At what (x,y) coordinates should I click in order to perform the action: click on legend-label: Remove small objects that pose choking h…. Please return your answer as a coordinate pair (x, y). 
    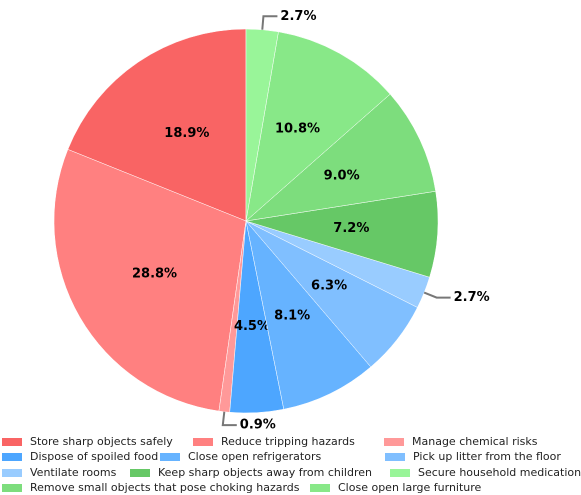
    Looking at the image, I should click on (165, 487).